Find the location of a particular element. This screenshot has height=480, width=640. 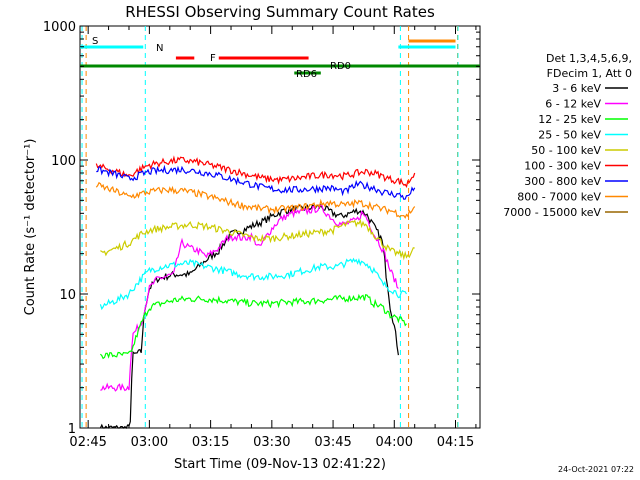

mode-flag-bars is located at coordinates (280, 57).